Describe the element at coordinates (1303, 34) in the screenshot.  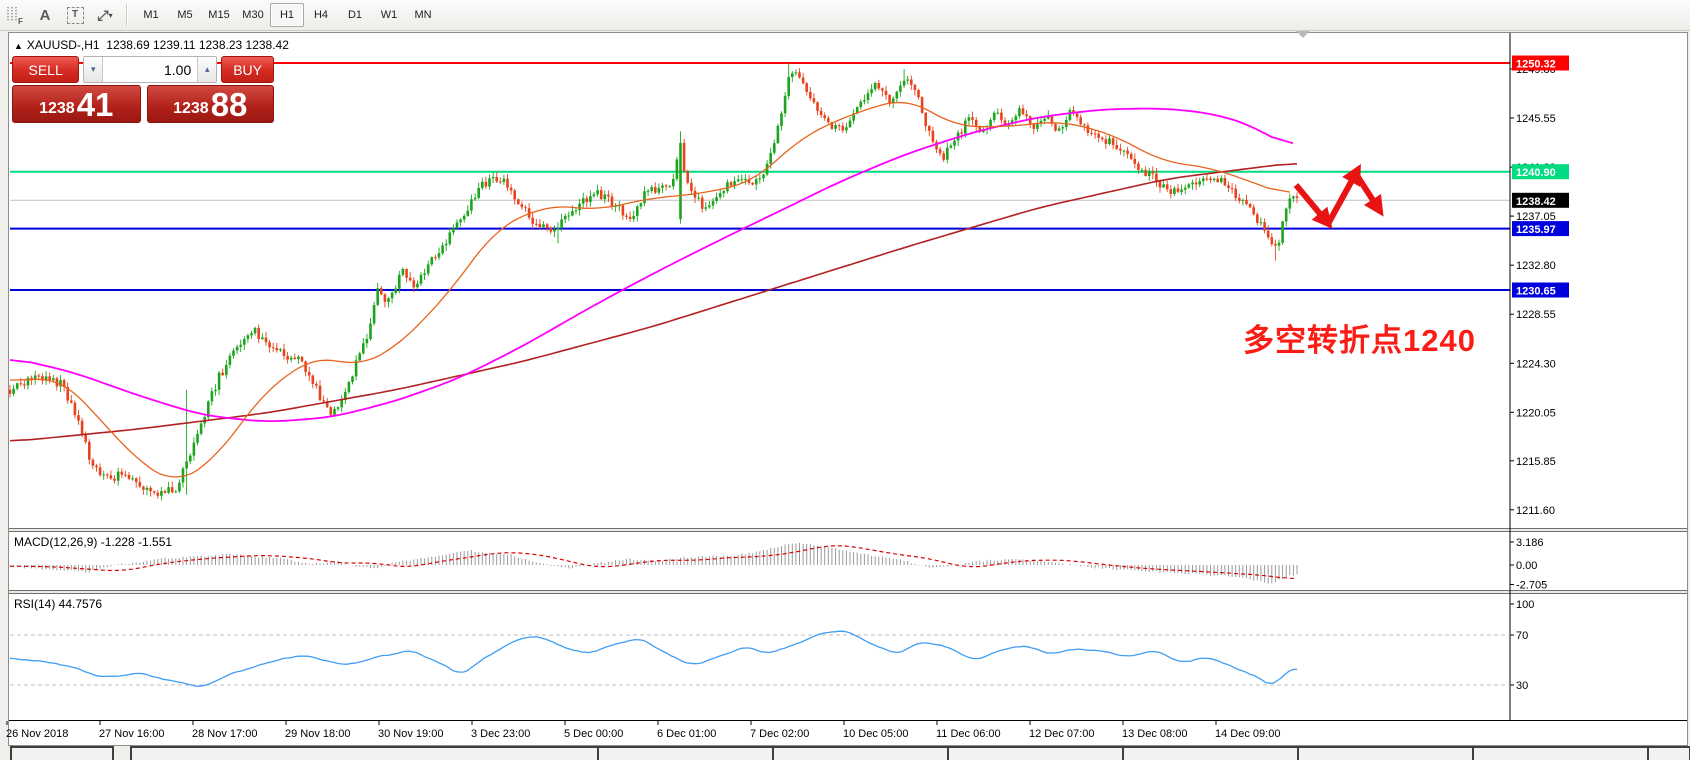
I see `scroll-to-end-marker-icon` at that location.